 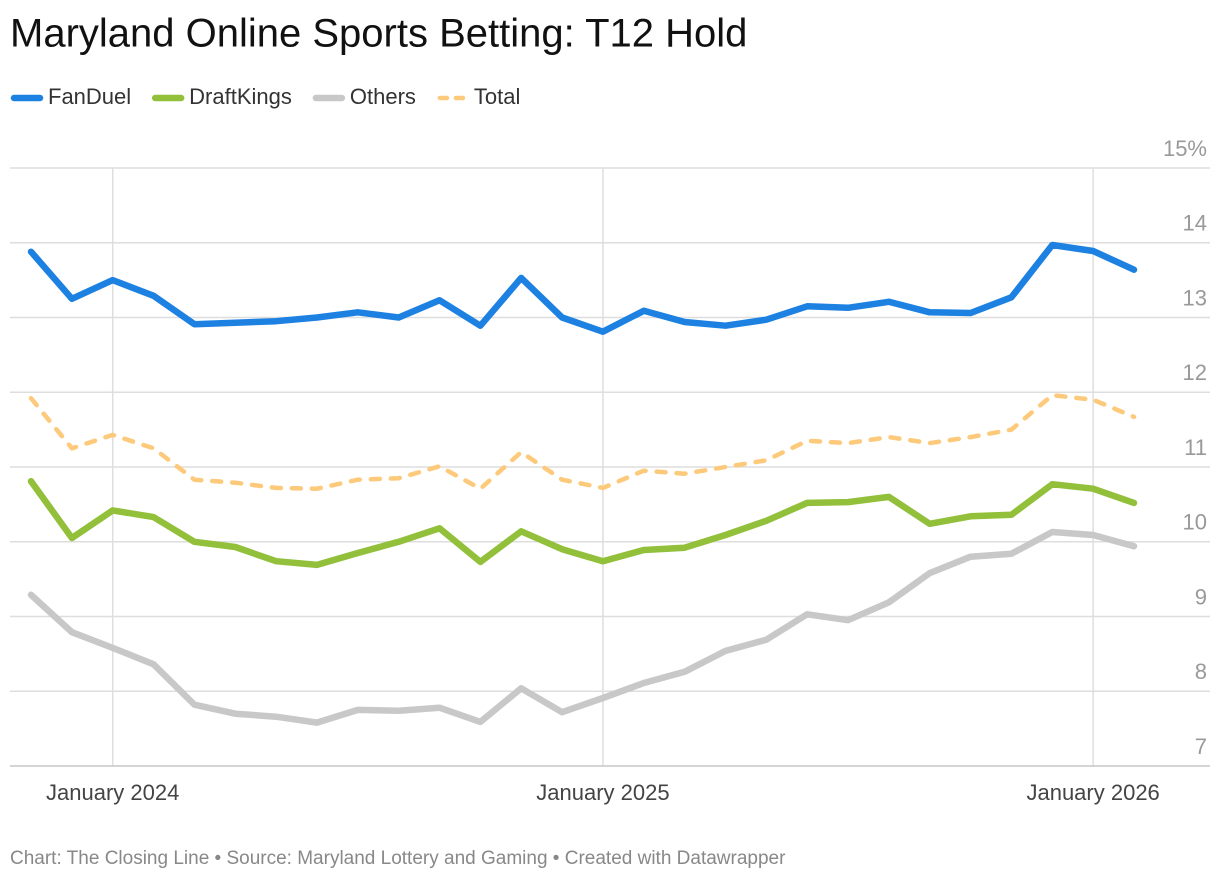 What do you see at coordinates (383, 96) in the screenshot?
I see `legend-label: Others` at bounding box center [383, 96].